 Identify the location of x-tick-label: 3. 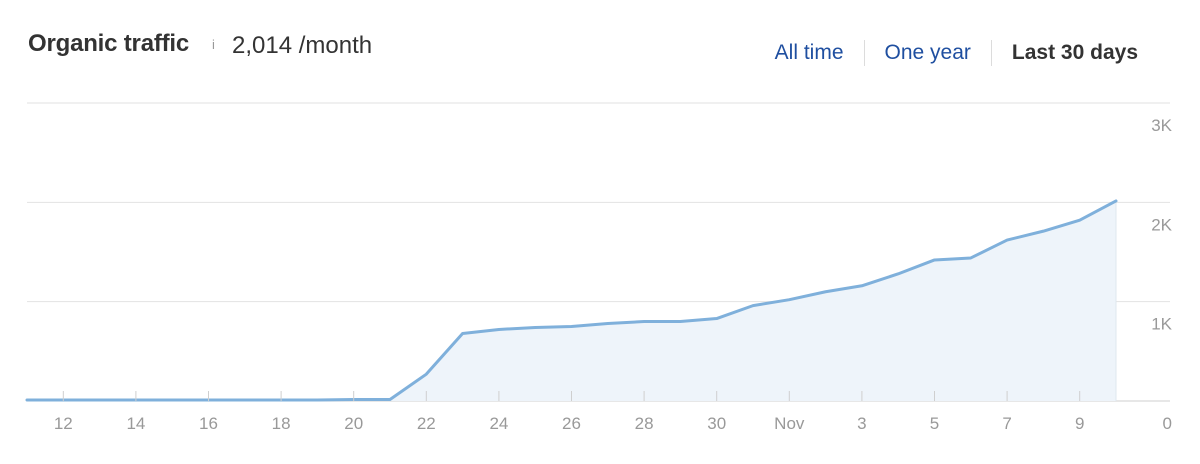
(861, 423).